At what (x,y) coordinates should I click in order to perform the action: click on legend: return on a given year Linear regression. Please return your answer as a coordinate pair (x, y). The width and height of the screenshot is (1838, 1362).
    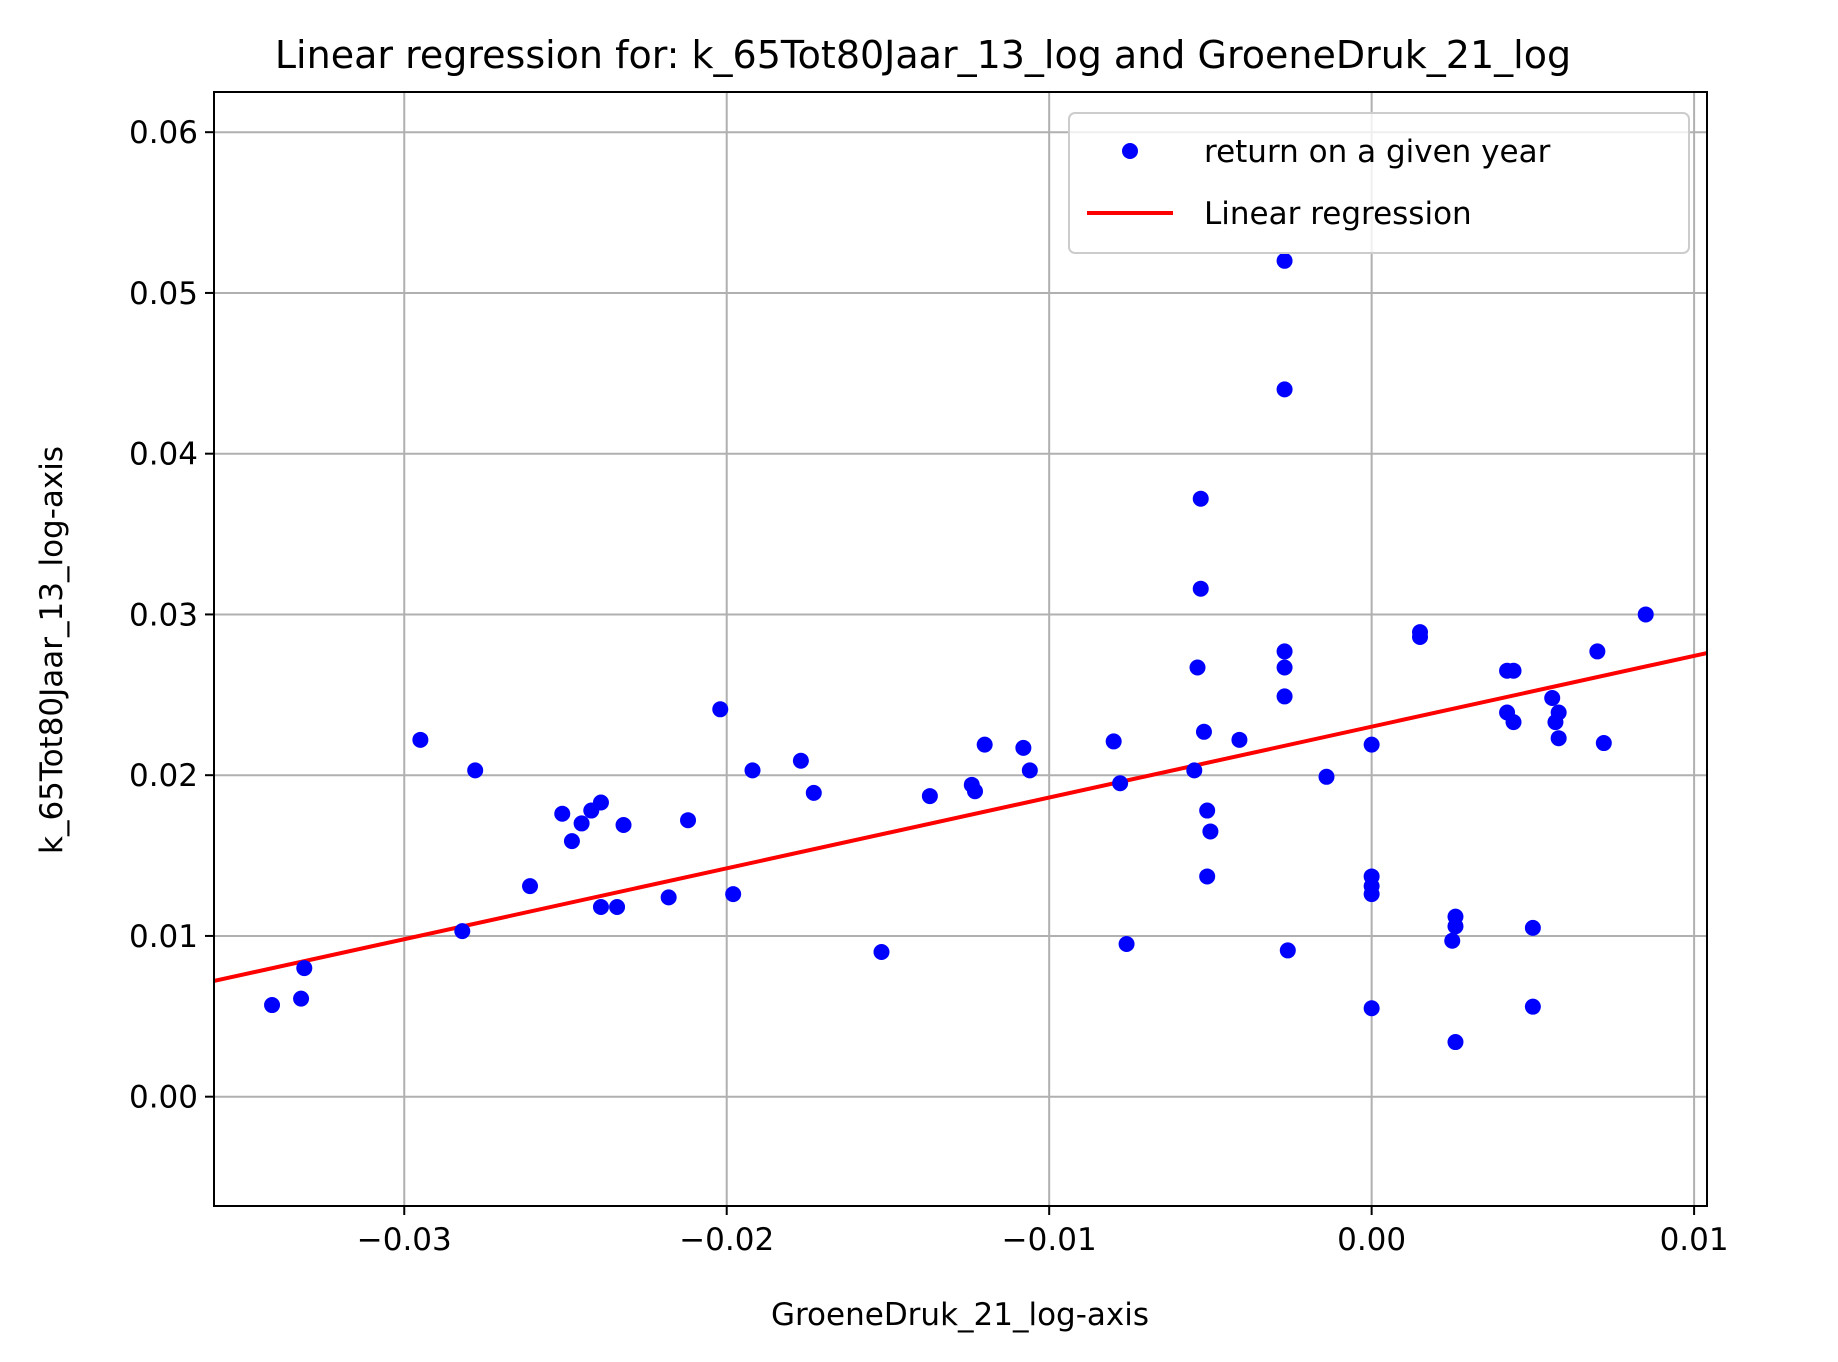
    Looking at the image, I should click on (1379, 183).